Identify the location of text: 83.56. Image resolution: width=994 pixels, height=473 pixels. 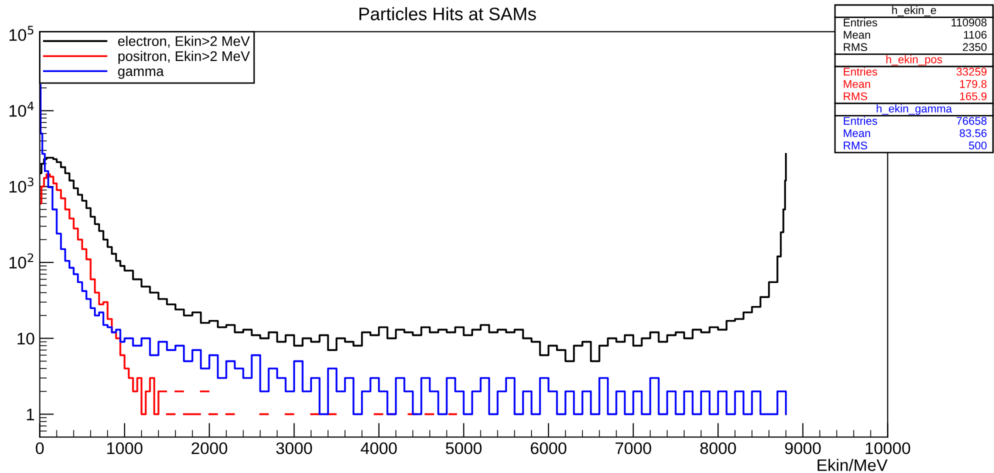
(973, 133).